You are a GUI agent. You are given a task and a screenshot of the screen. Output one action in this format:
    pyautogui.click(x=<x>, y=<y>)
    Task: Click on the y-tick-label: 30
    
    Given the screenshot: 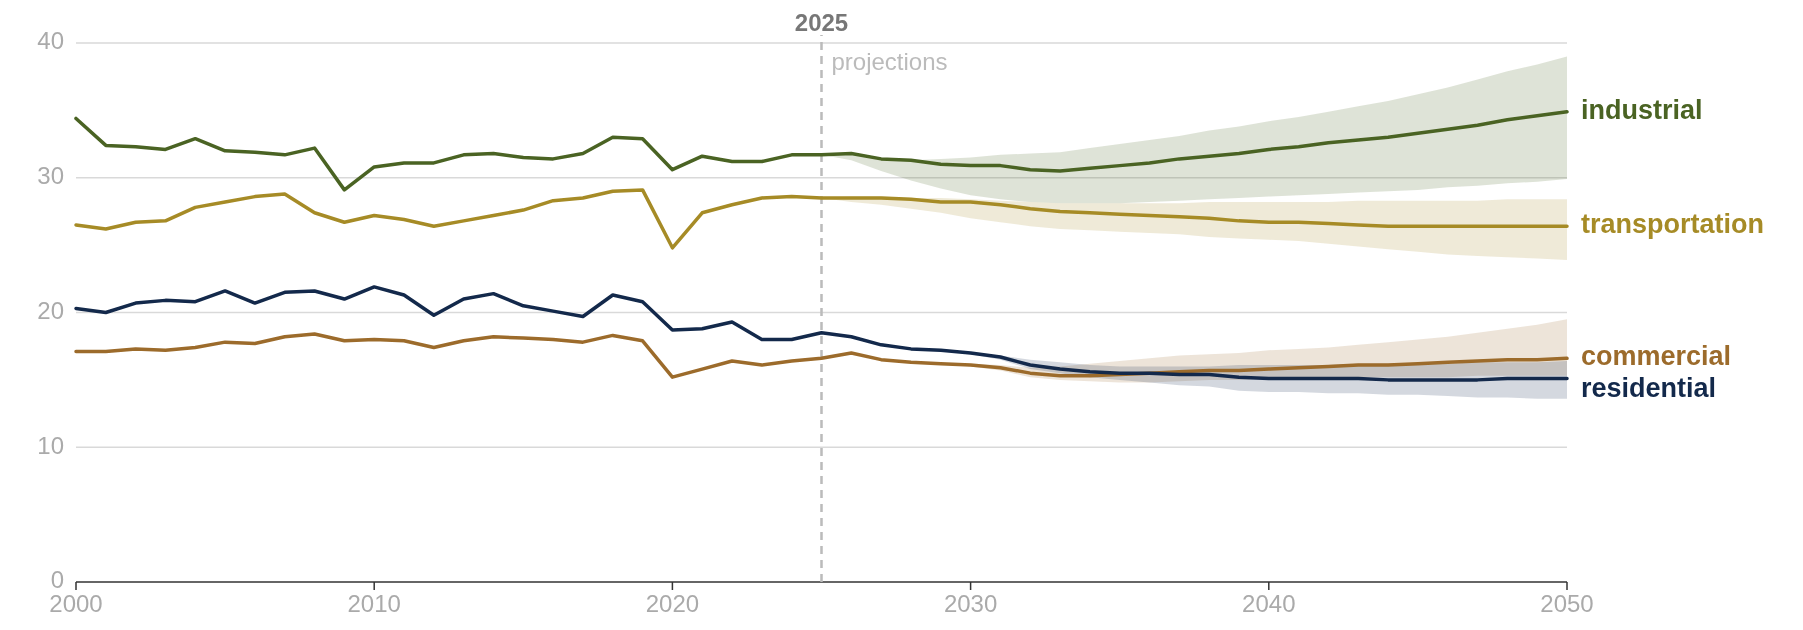 What is the action you would take?
    pyautogui.click(x=50, y=176)
    